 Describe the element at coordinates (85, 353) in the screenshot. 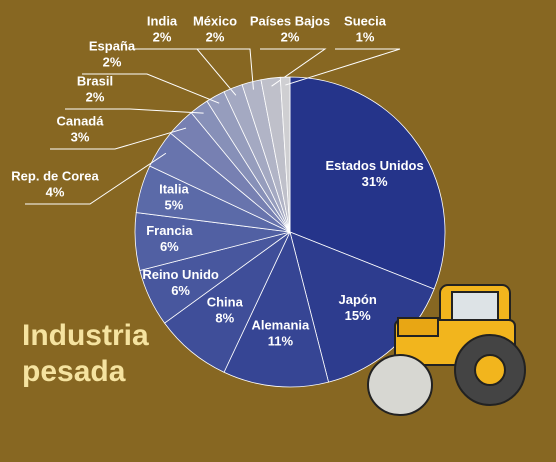

I see `chart-title: Industria pesada` at that location.